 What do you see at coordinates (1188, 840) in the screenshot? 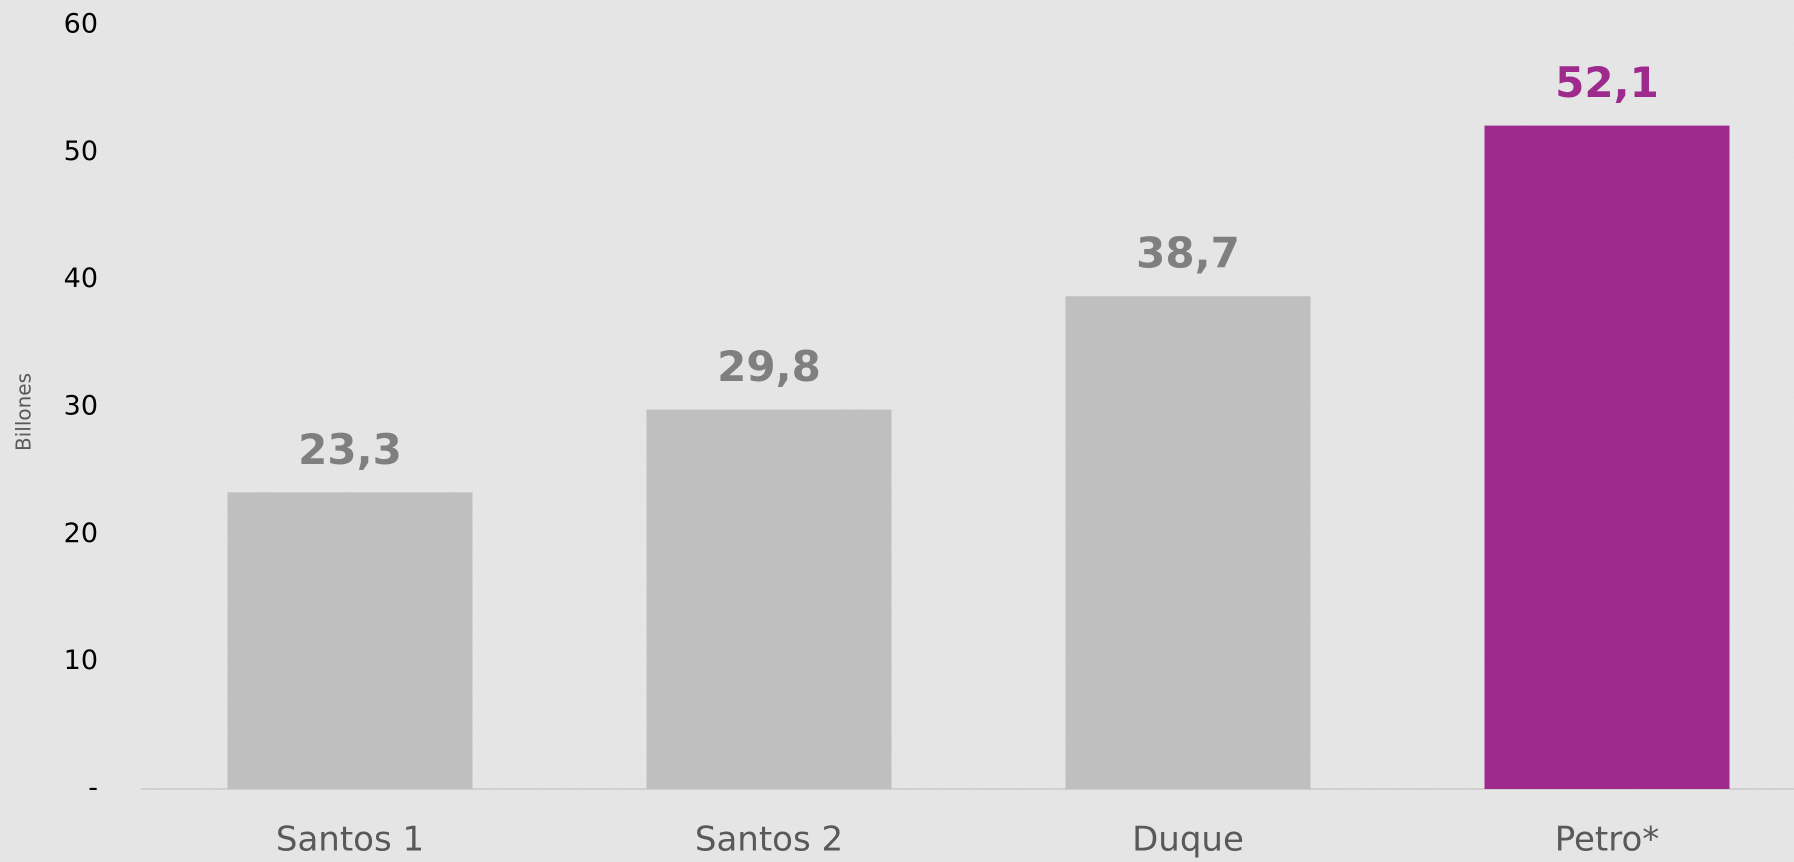
I see `x-tick-label: Duque` at bounding box center [1188, 840].